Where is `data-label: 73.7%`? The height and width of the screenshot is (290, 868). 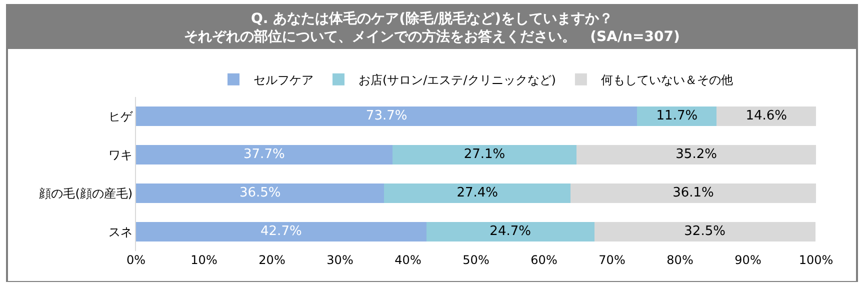
data-label: 73.7% is located at coordinates (387, 116).